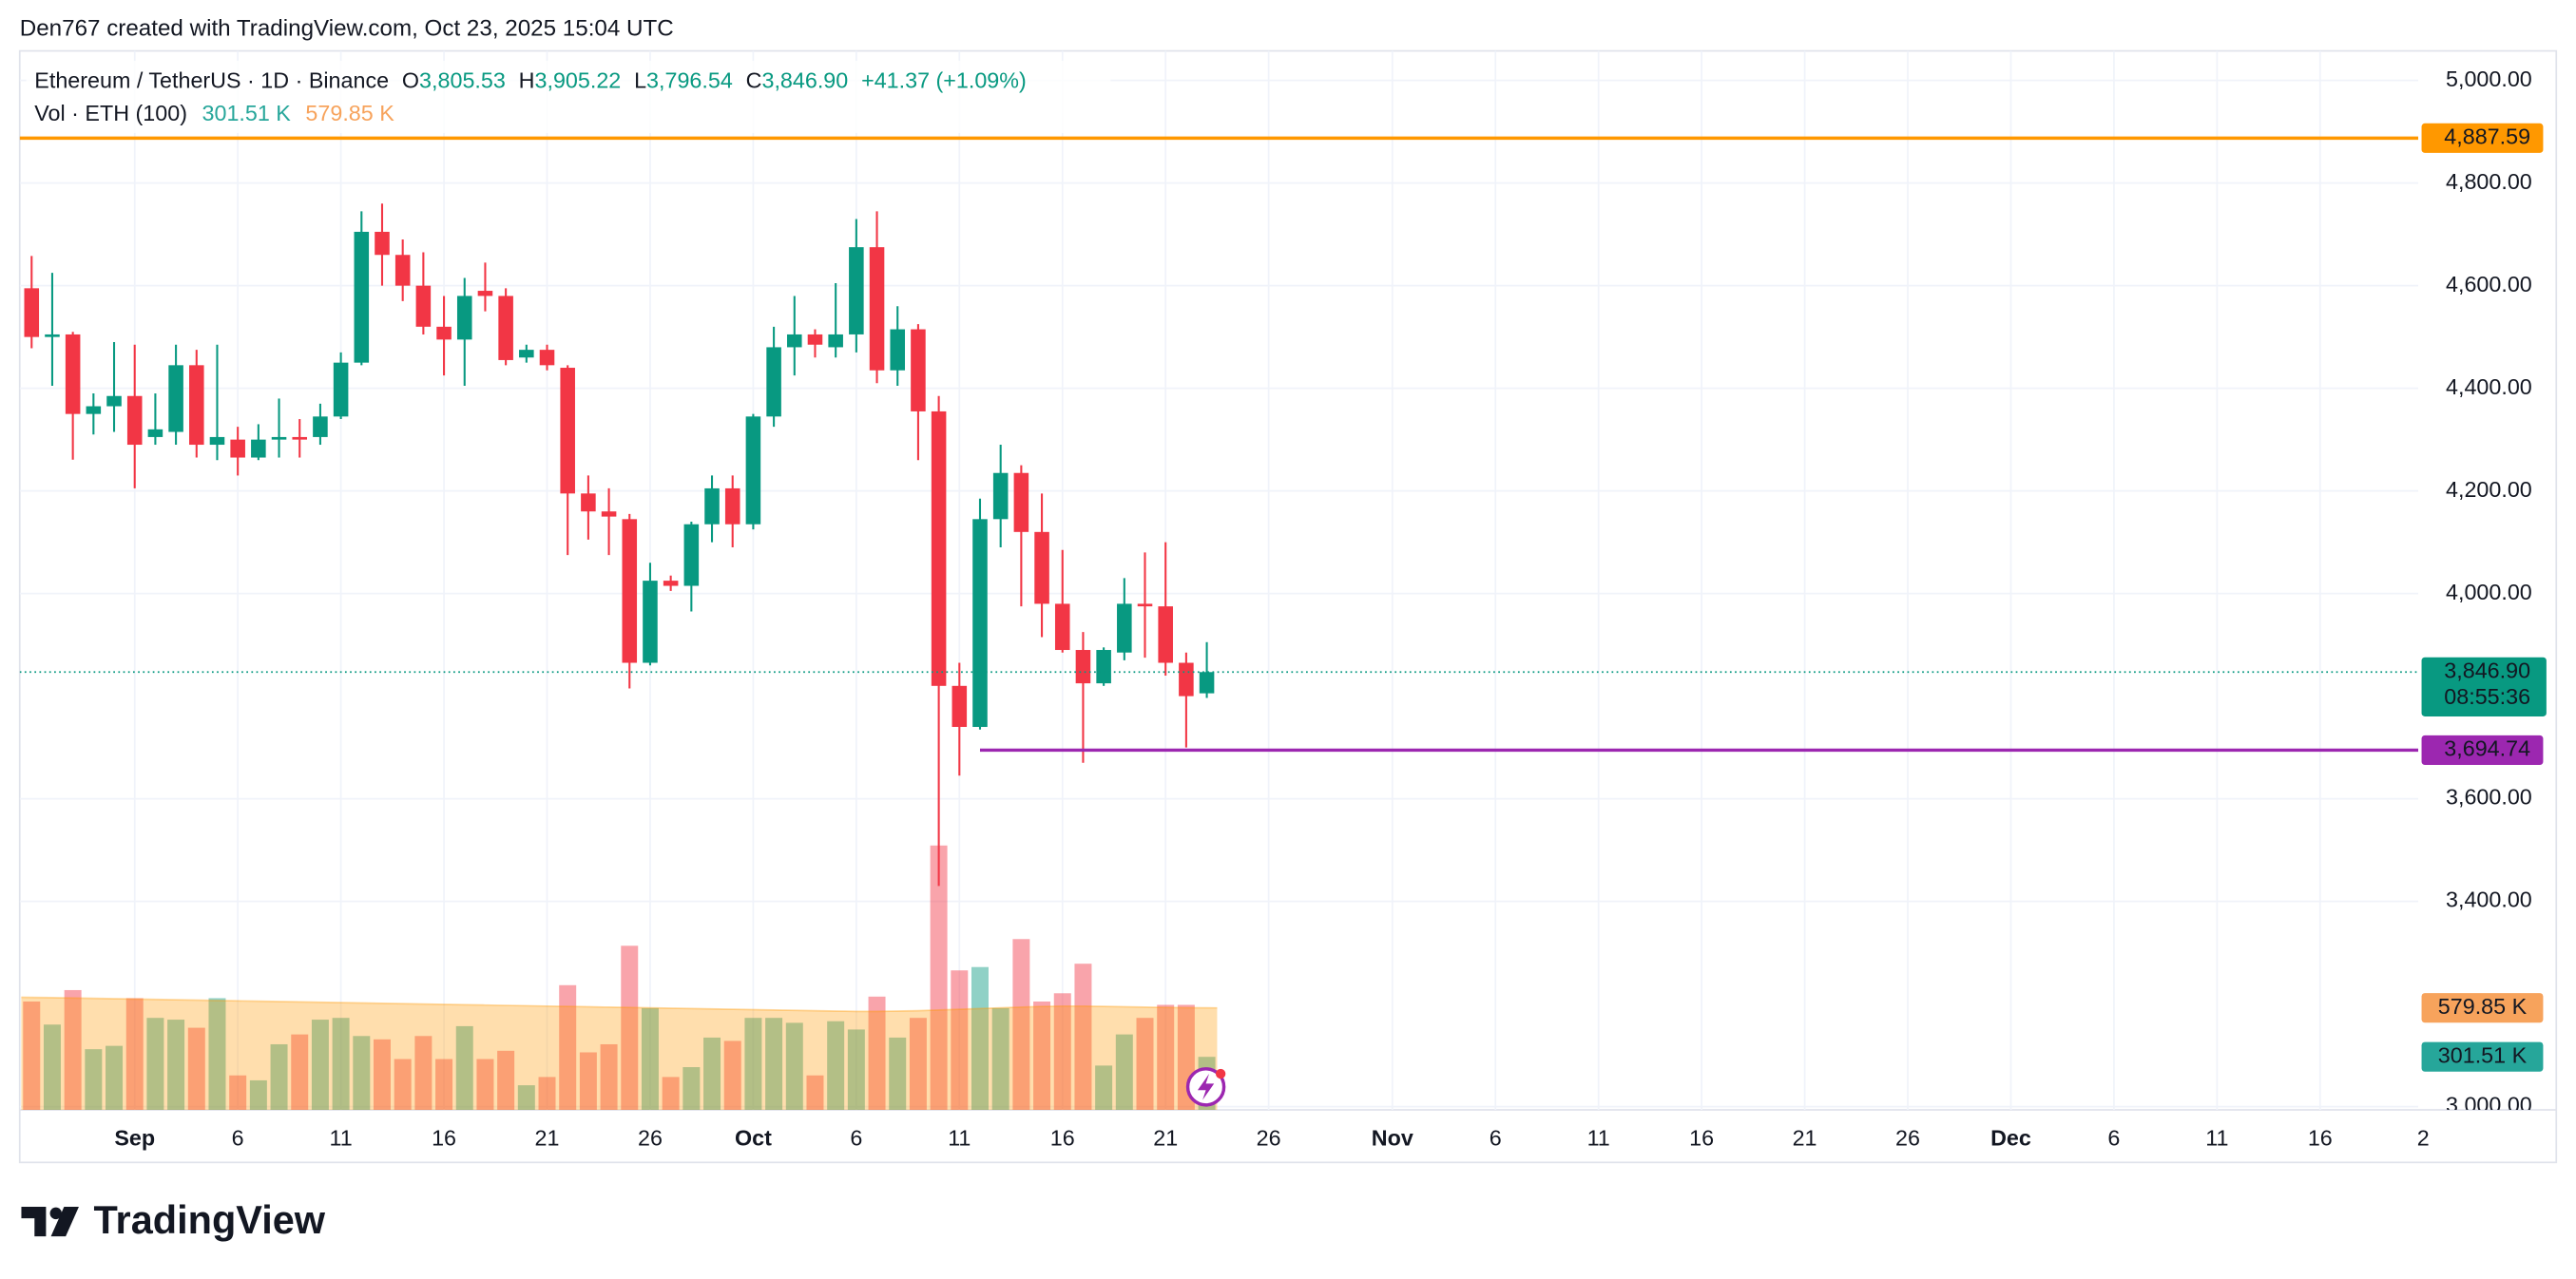  I want to click on open-key: O, so click(411, 80).